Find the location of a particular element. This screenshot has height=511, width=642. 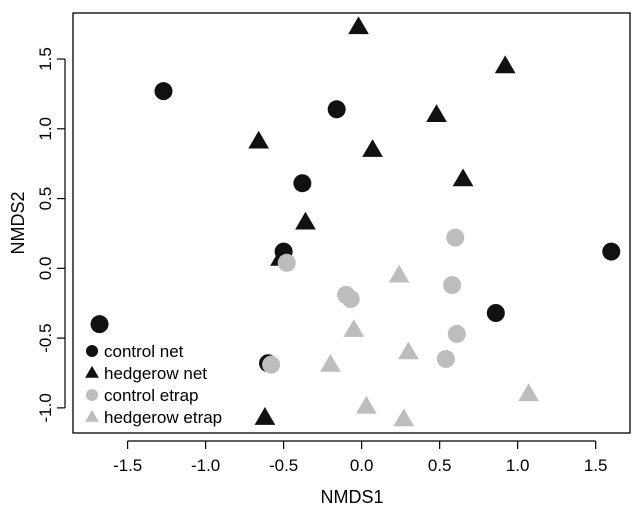

x-tick-label: 1.5 is located at coordinates (596, 465).